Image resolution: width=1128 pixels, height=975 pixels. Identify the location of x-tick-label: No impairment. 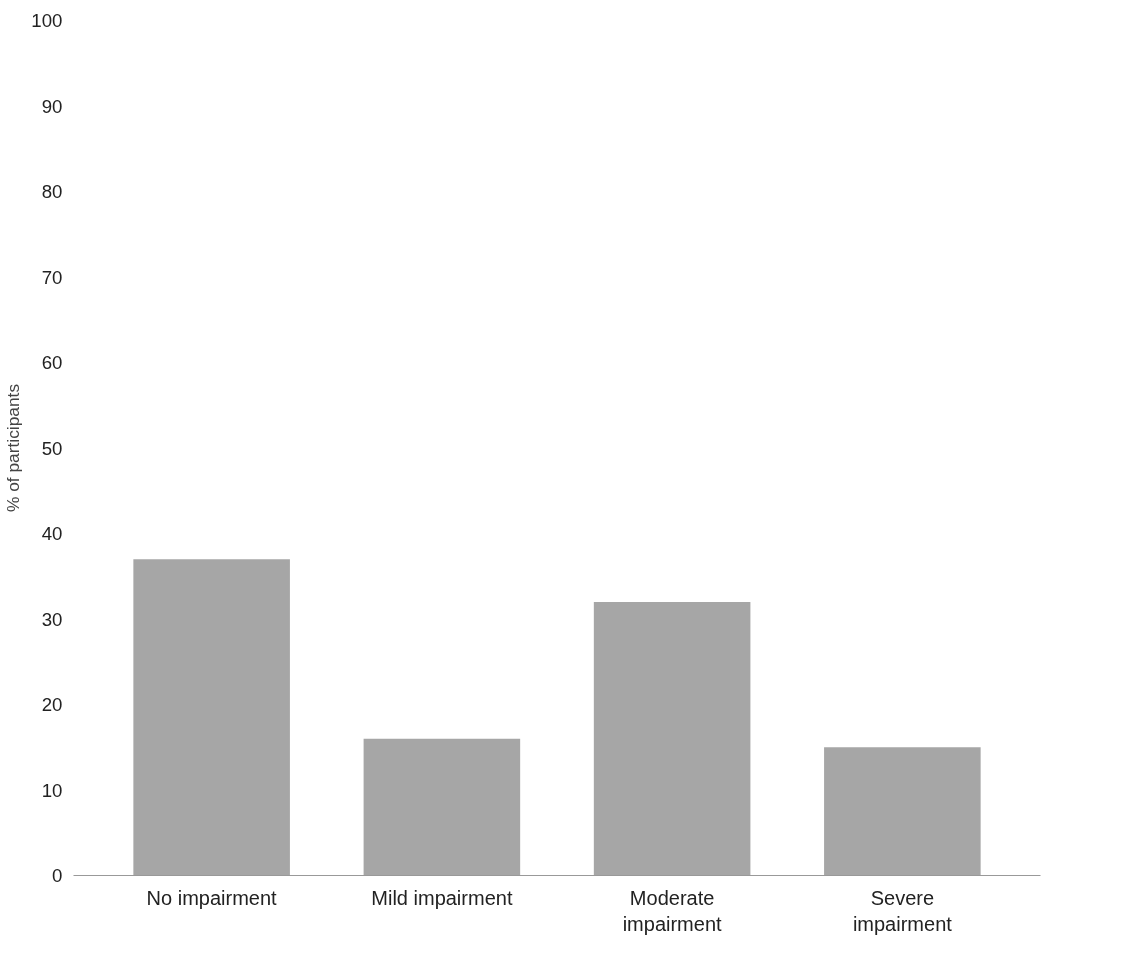
(212, 897).